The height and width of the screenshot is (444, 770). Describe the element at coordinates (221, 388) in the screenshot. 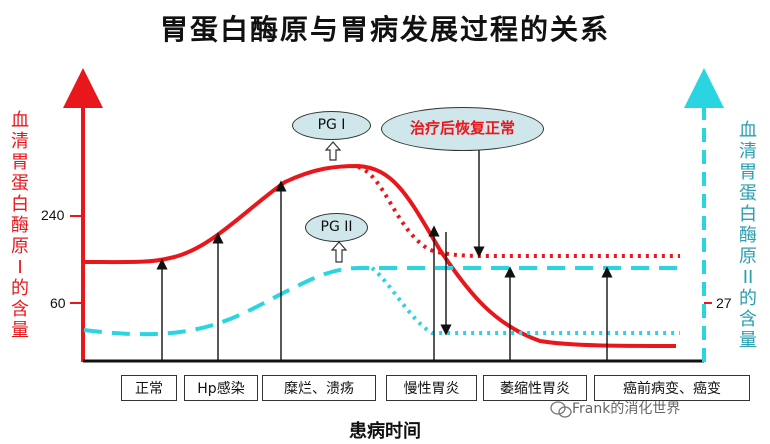

I see `stage-hp-infection: Hp感染` at that location.